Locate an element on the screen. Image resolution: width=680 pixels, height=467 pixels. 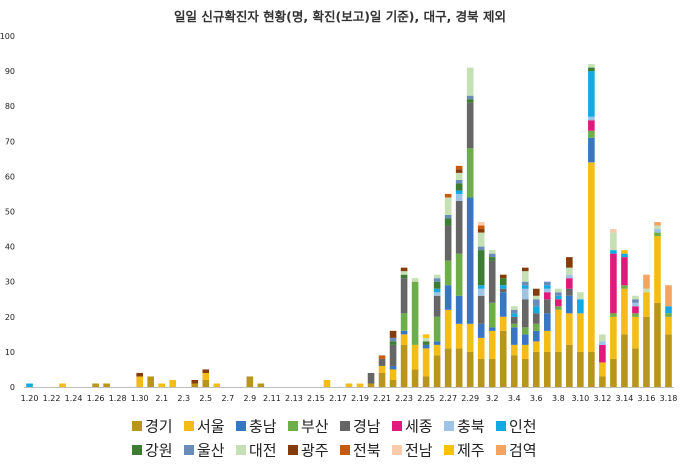
legend-label: 세종 is located at coordinates (419, 427).